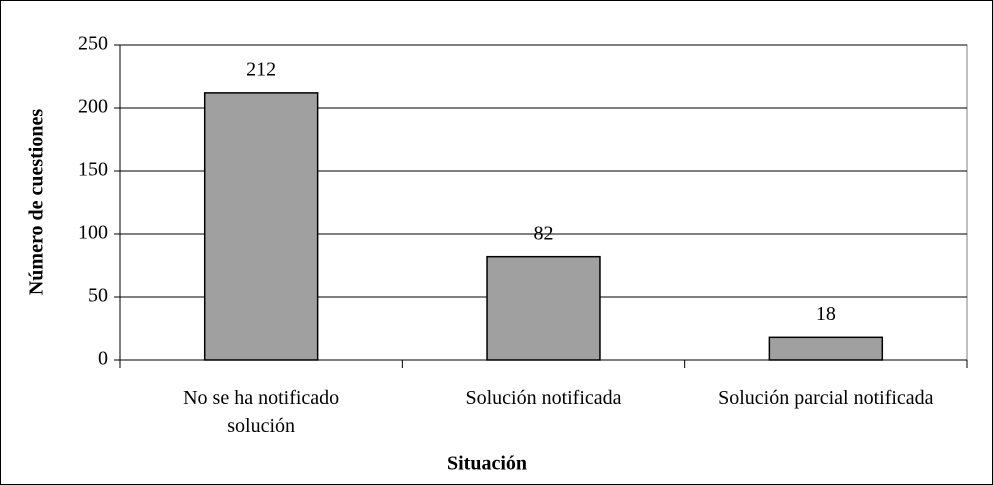  Describe the element at coordinates (93, 170) in the screenshot. I see `y-tick-label: 150` at that location.